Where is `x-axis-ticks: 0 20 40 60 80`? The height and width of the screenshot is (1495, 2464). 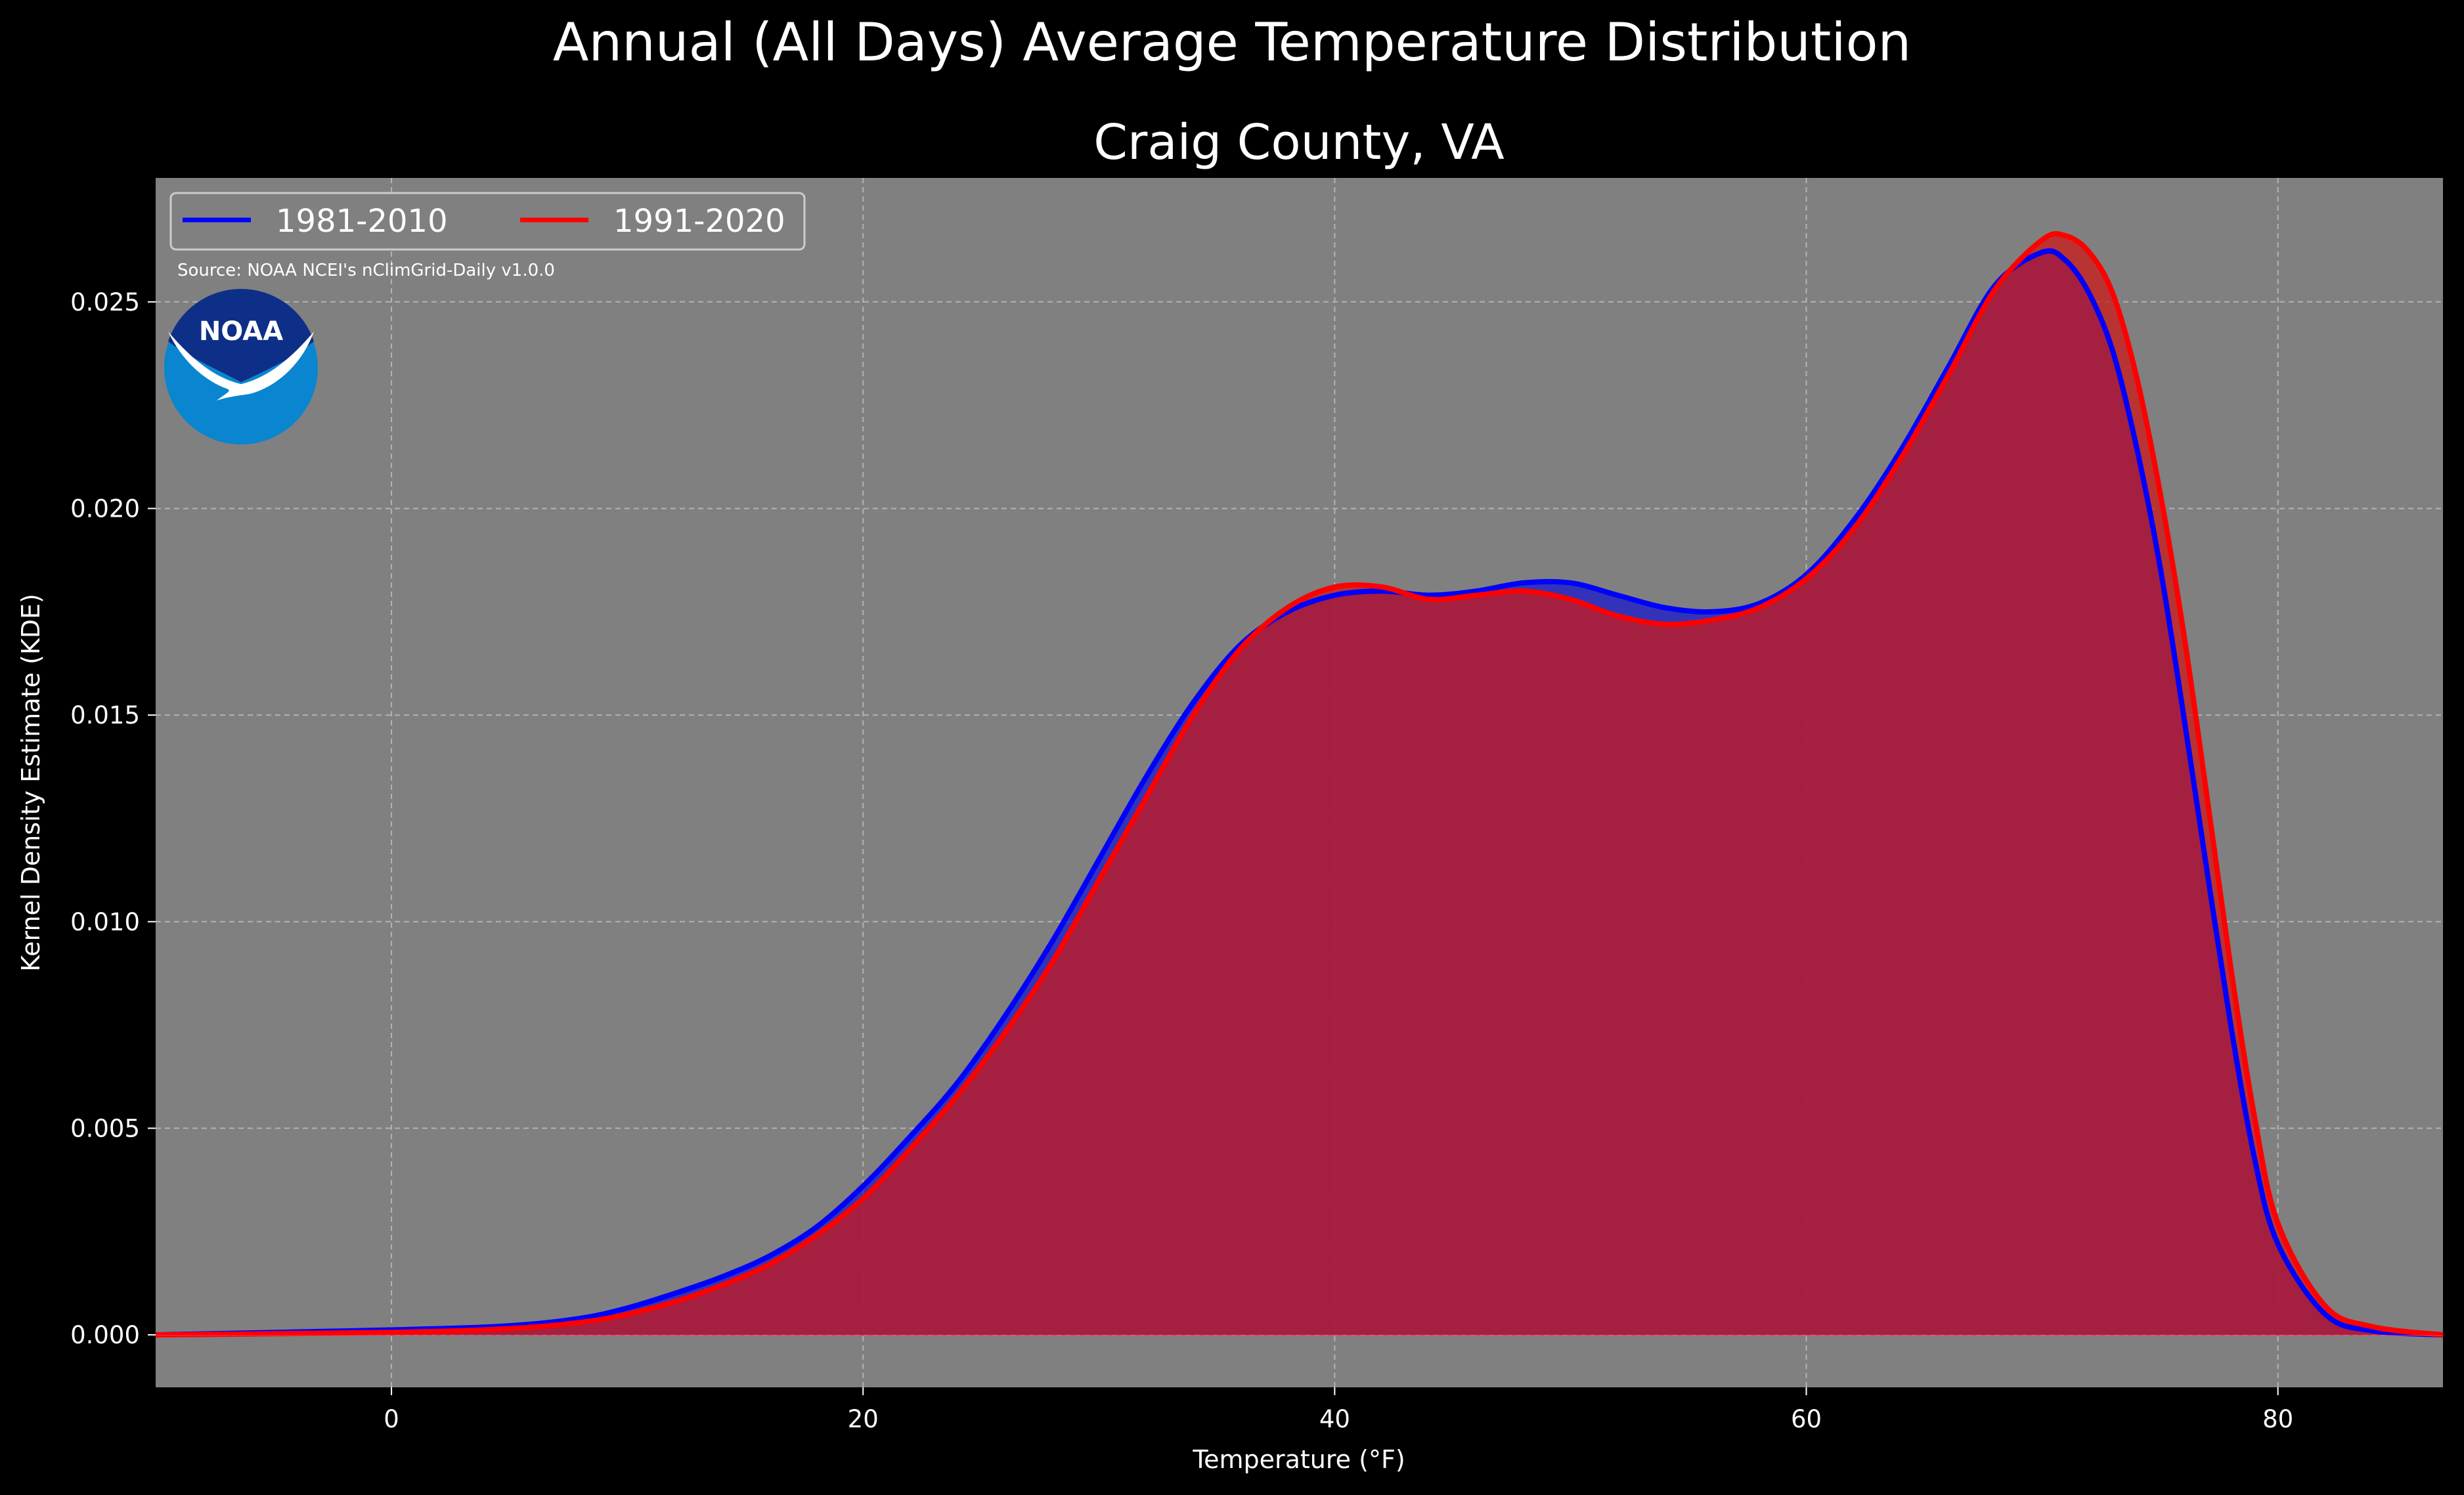
x-axis-ticks: 0 20 40 60 80 is located at coordinates (1338, 1410).